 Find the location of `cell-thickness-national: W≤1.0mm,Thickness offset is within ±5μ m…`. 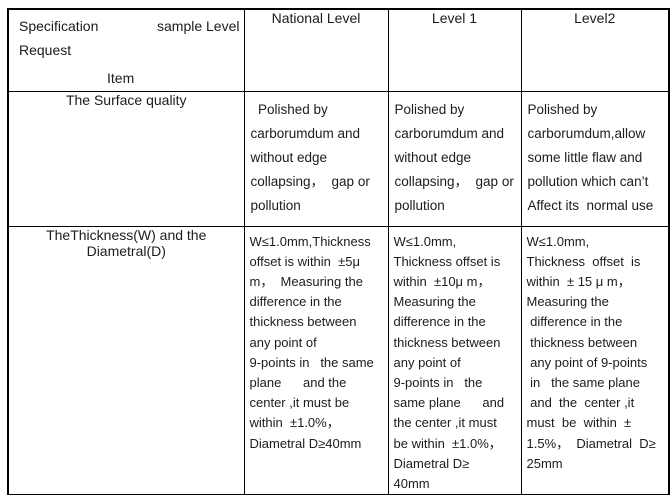

cell-thickness-national: W≤1.0mm,Thickness offset is within ±5μ m… is located at coordinates (316, 360).